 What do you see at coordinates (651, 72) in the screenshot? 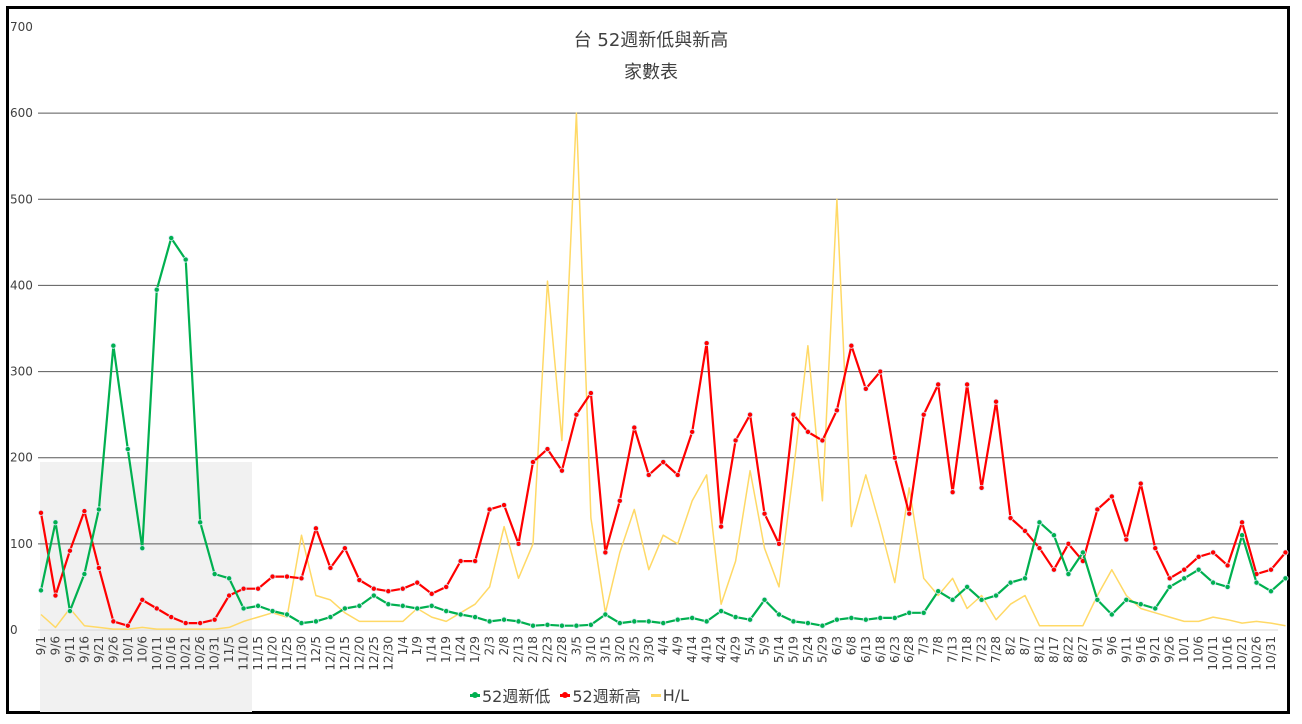
I see `chart-subtitle: 家數表` at bounding box center [651, 72].